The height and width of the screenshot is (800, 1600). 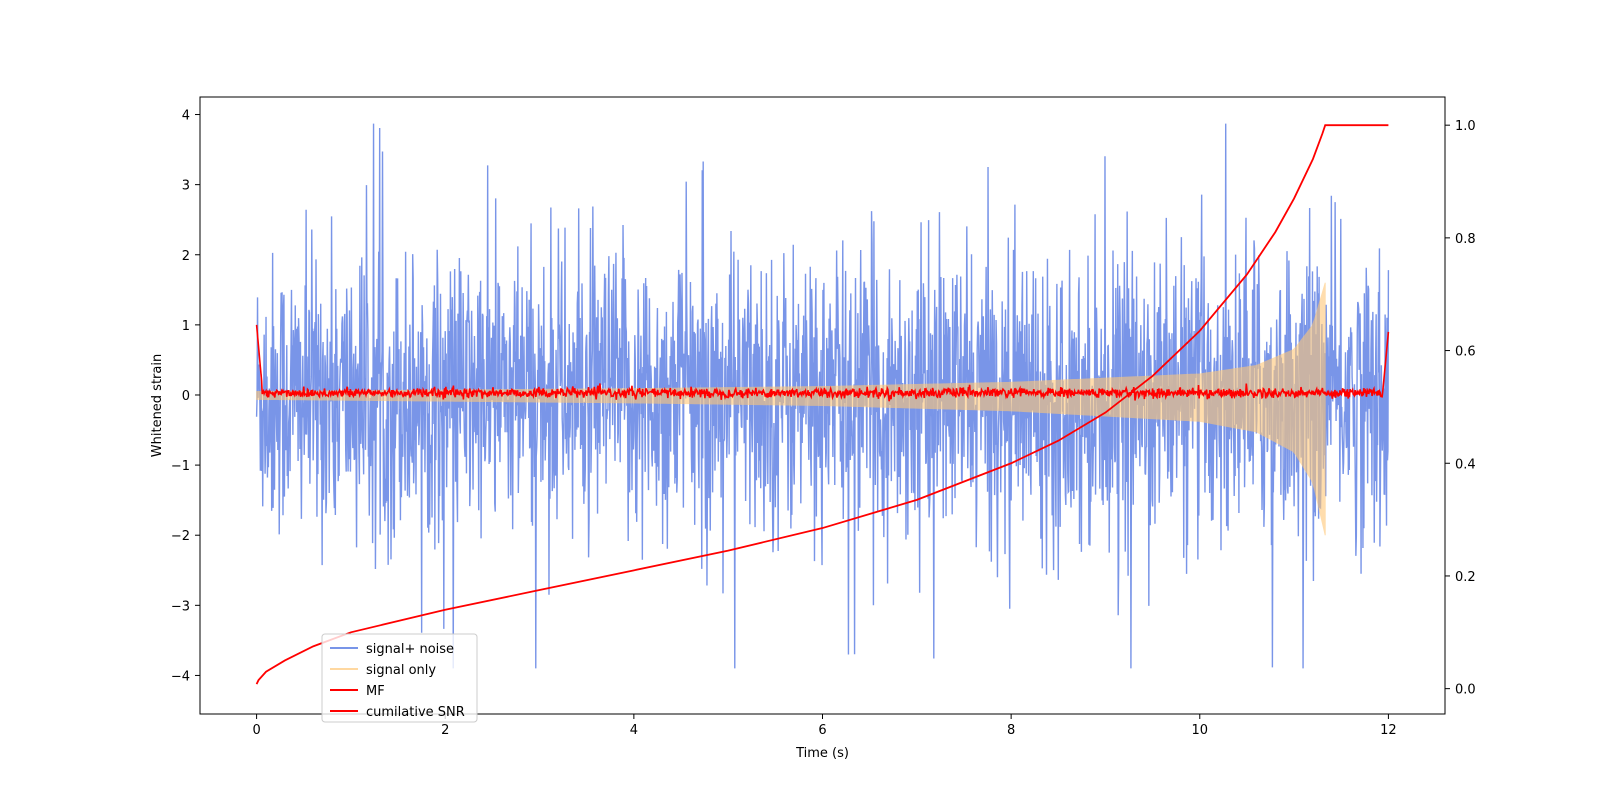 I want to click on legend-item: cumilative SNR, so click(x=397, y=712).